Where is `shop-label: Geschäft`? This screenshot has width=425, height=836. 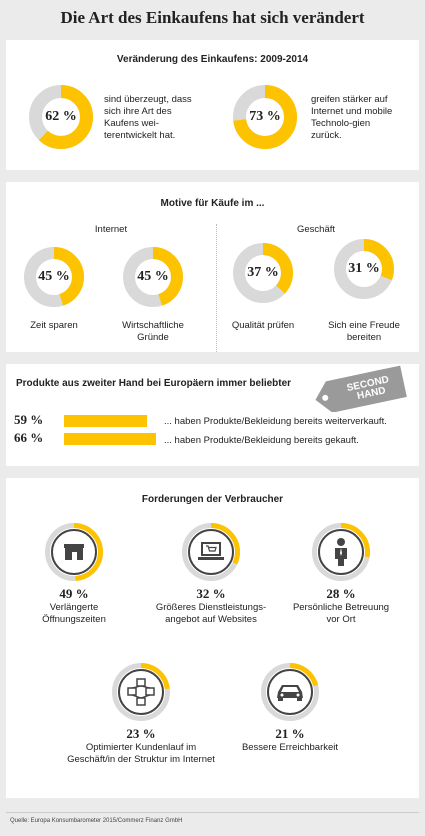
shop-label: Geschäft is located at coordinates (316, 229).